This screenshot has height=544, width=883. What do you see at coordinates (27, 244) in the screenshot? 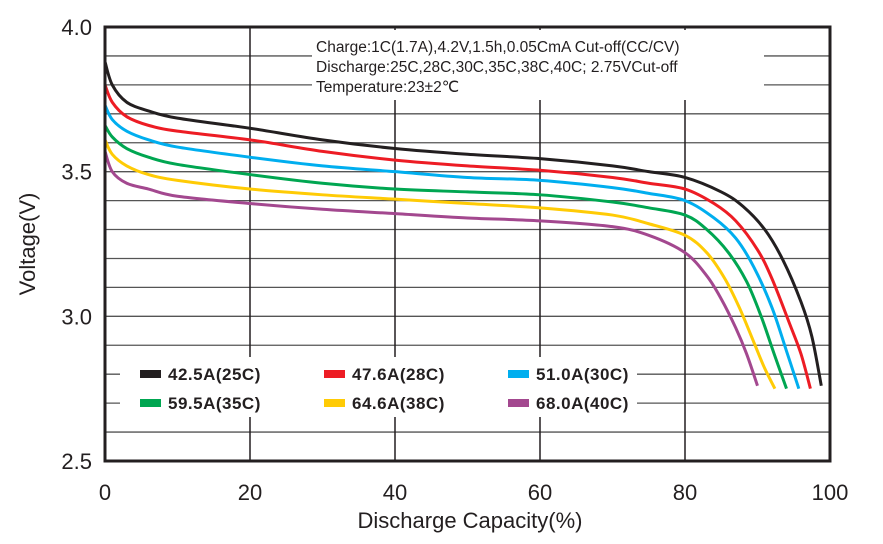
I see `y-axis-label: Voltage(V)` at bounding box center [27, 244].